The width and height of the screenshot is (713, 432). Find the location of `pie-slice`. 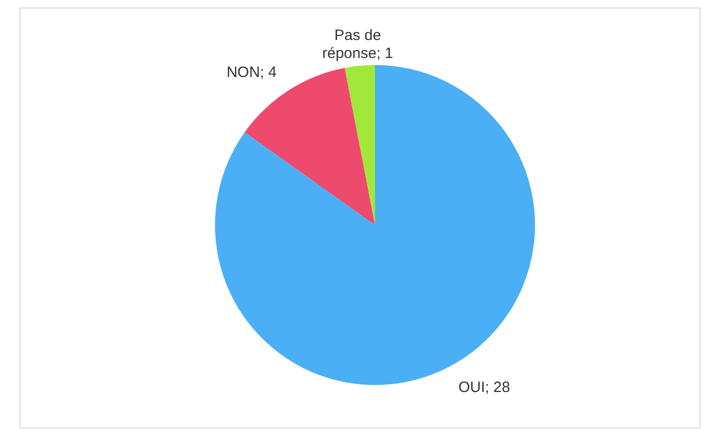

pie-slice is located at coordinates (359, 145).